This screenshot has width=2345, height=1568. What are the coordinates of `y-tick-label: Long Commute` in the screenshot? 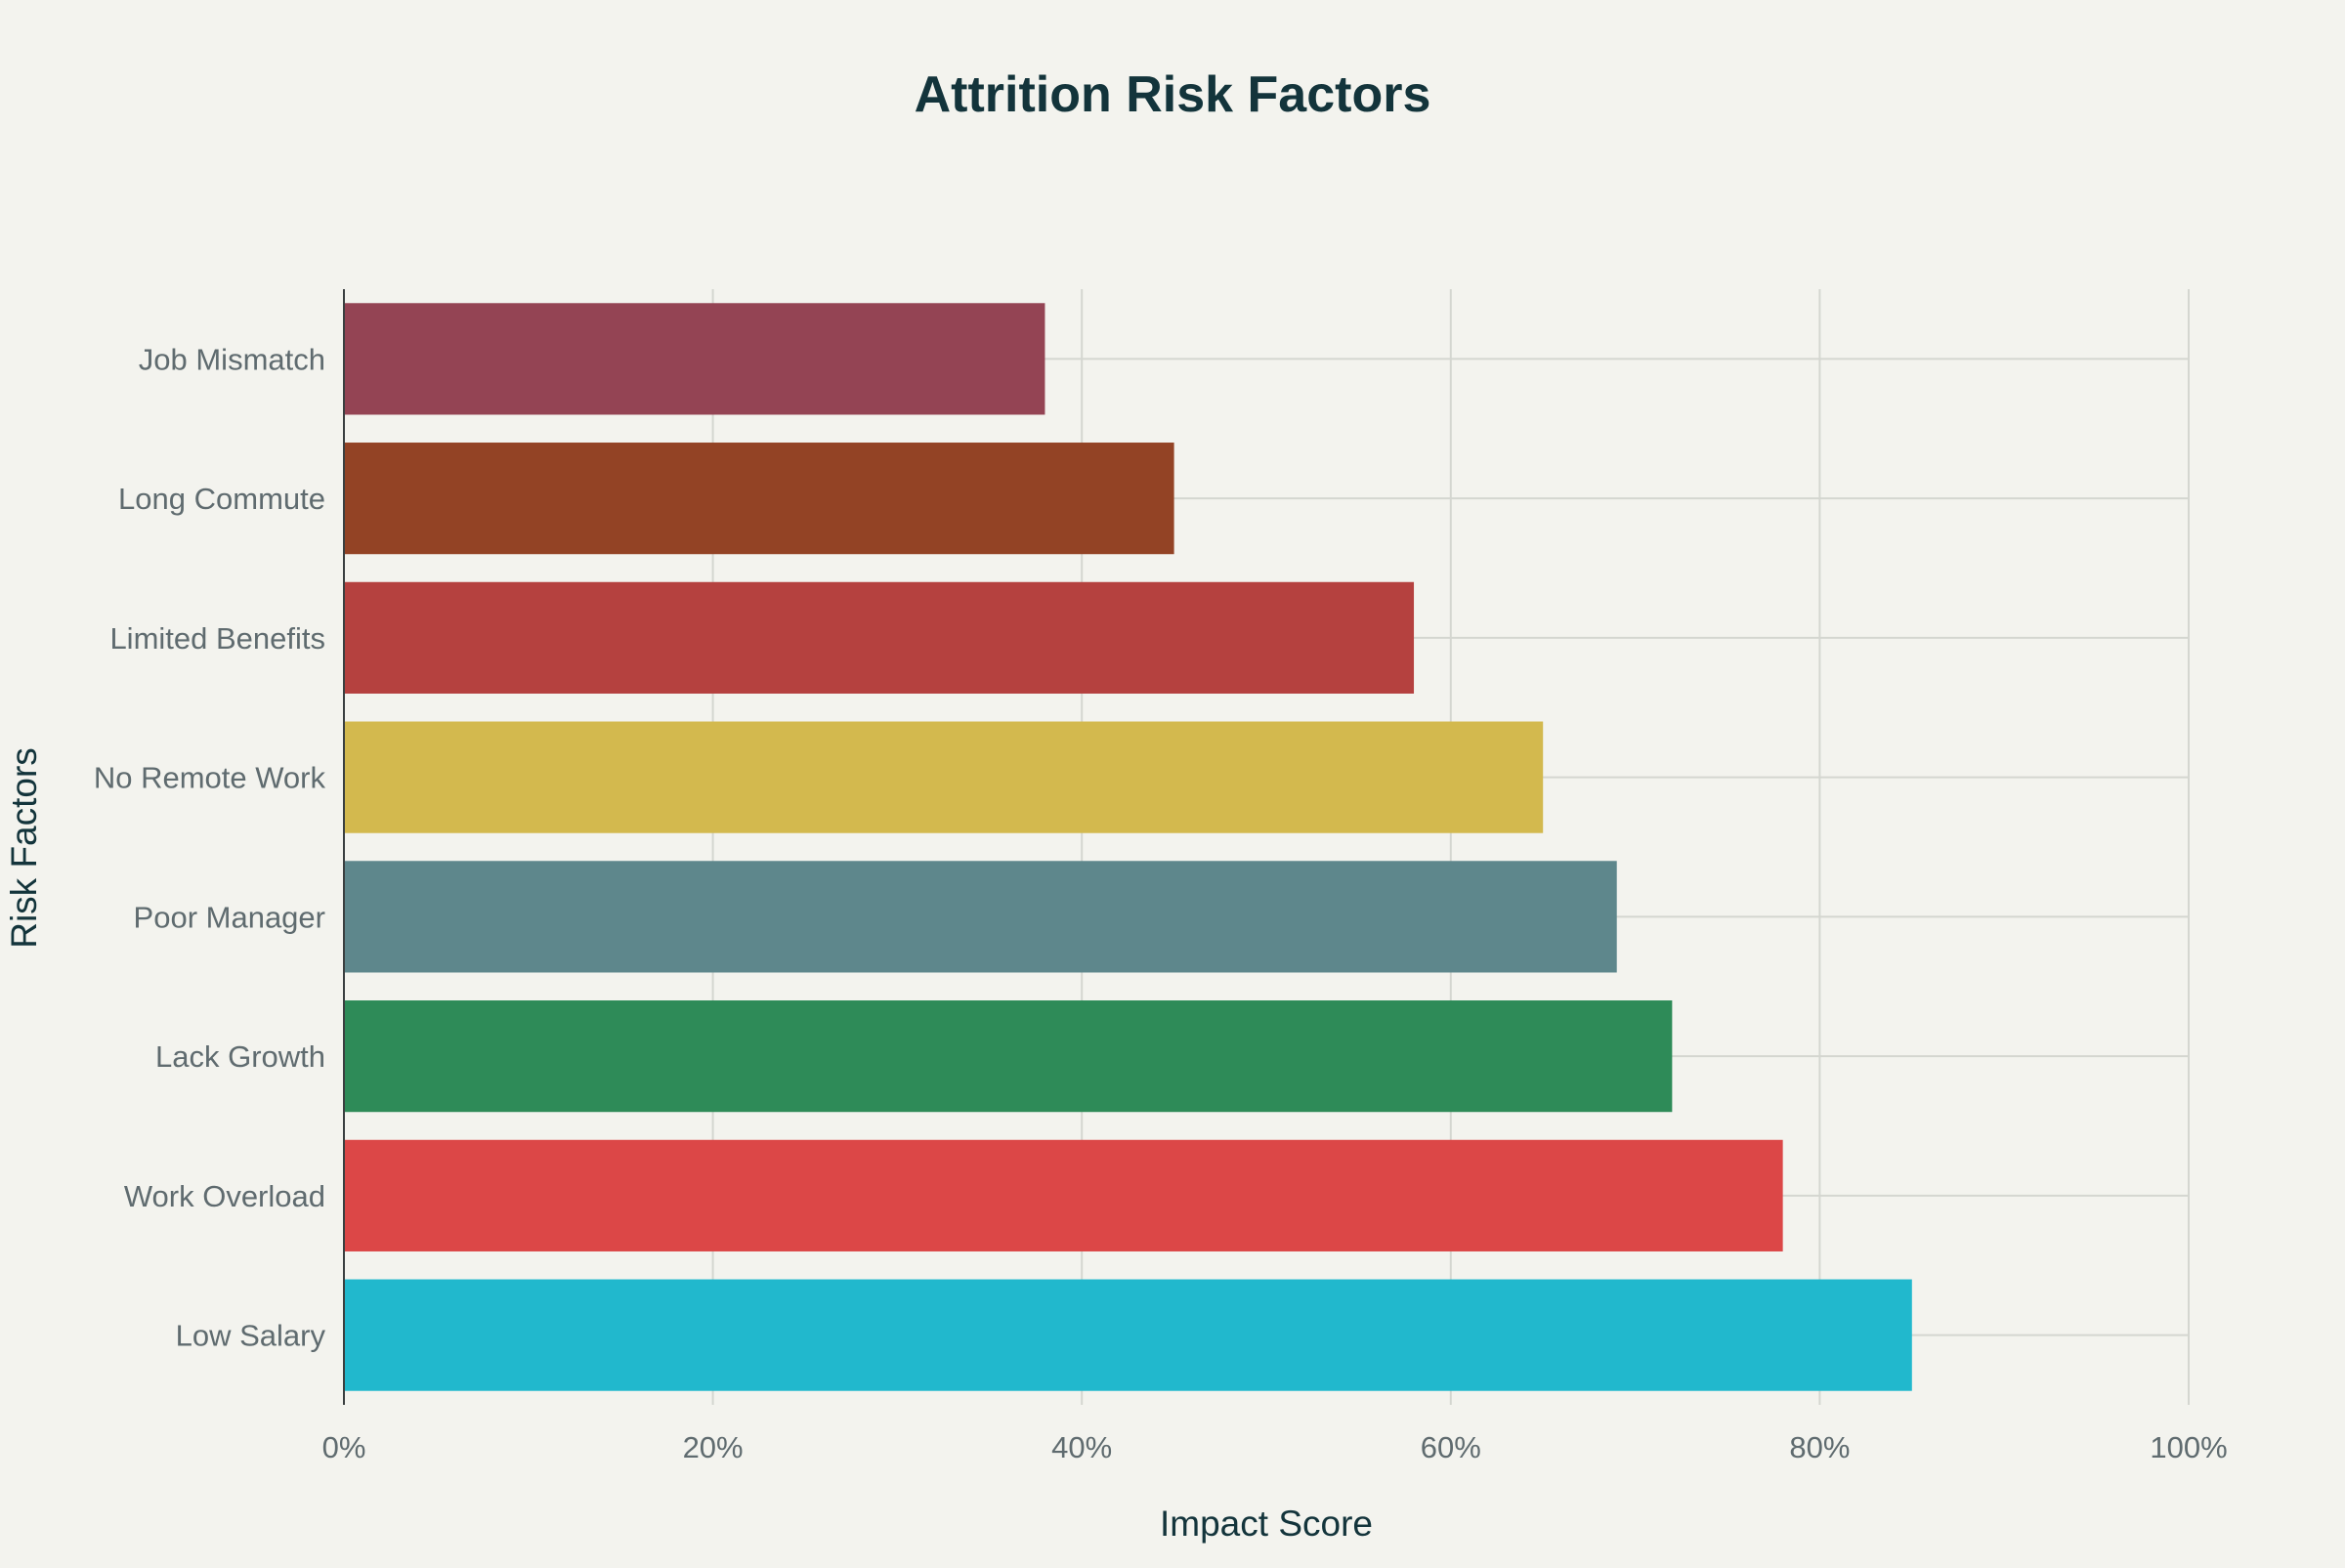 It's located at (221, 499).